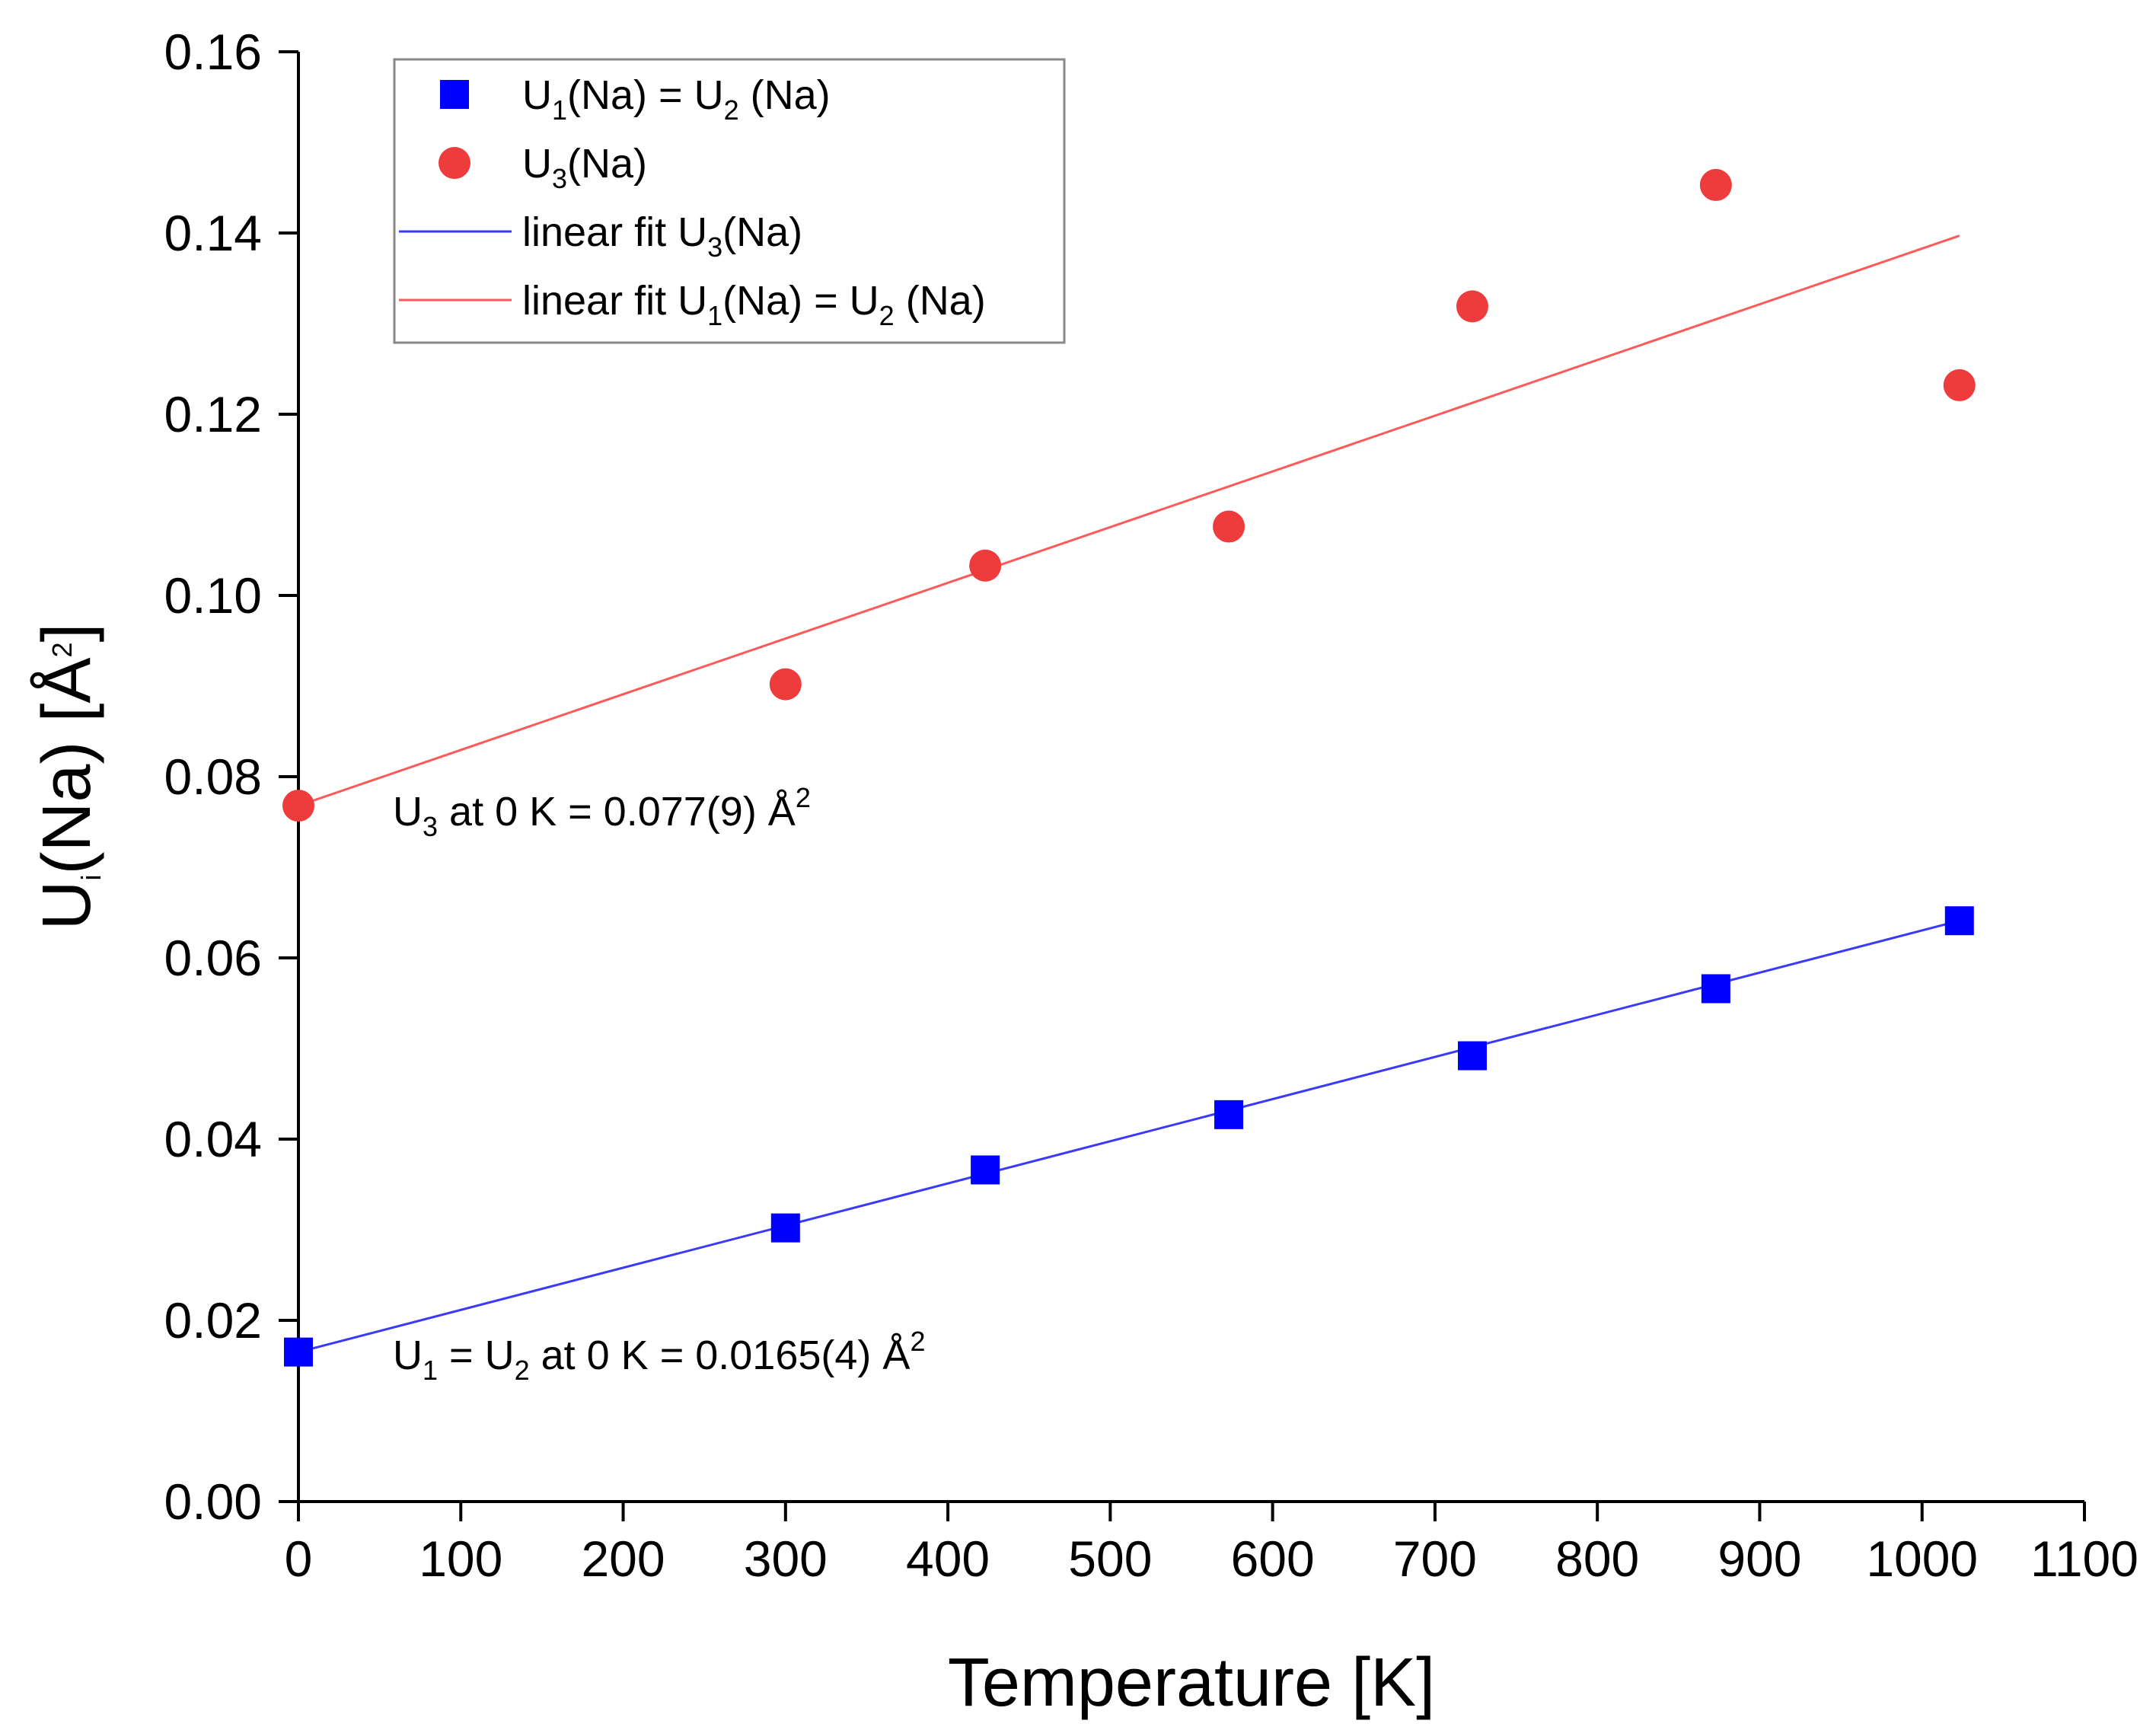  I want to click on legend-box, so click(729, 201).